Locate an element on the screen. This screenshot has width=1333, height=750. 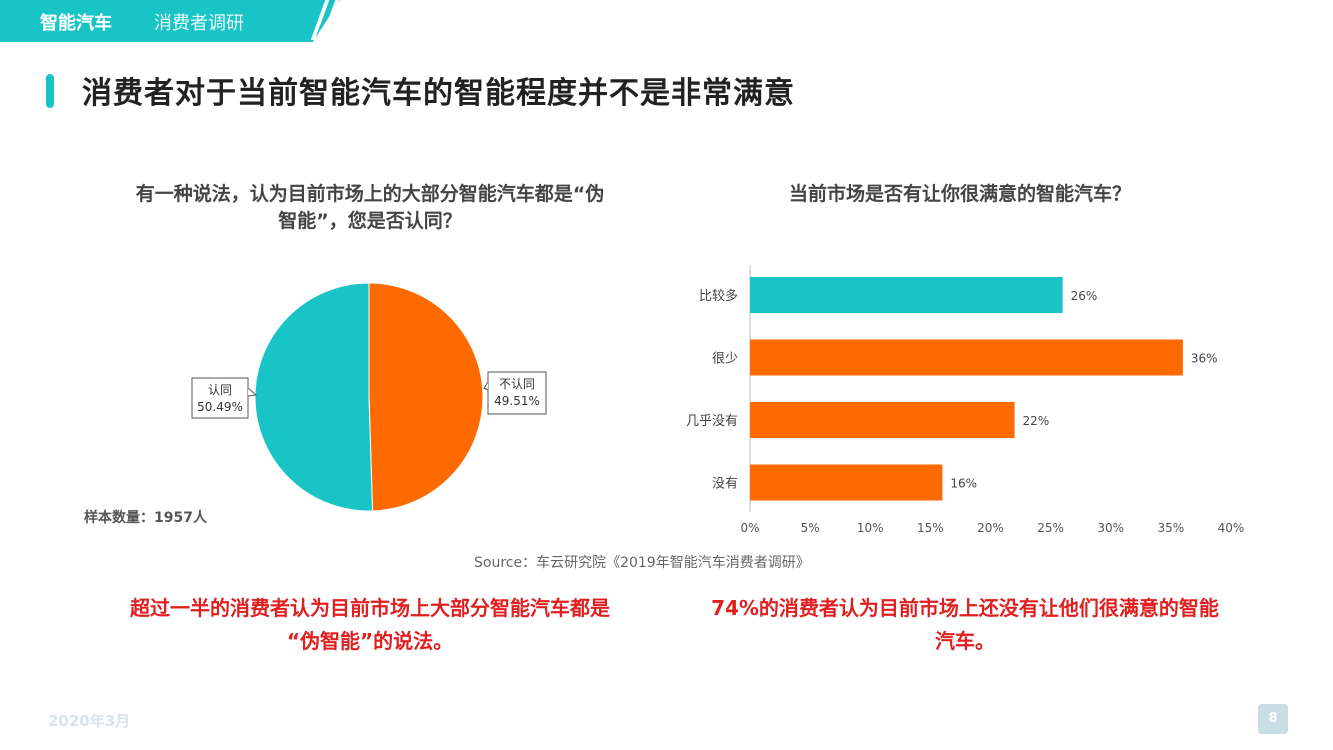
bar-category-label: 几乎没有 is located at coordinates (712, 421).